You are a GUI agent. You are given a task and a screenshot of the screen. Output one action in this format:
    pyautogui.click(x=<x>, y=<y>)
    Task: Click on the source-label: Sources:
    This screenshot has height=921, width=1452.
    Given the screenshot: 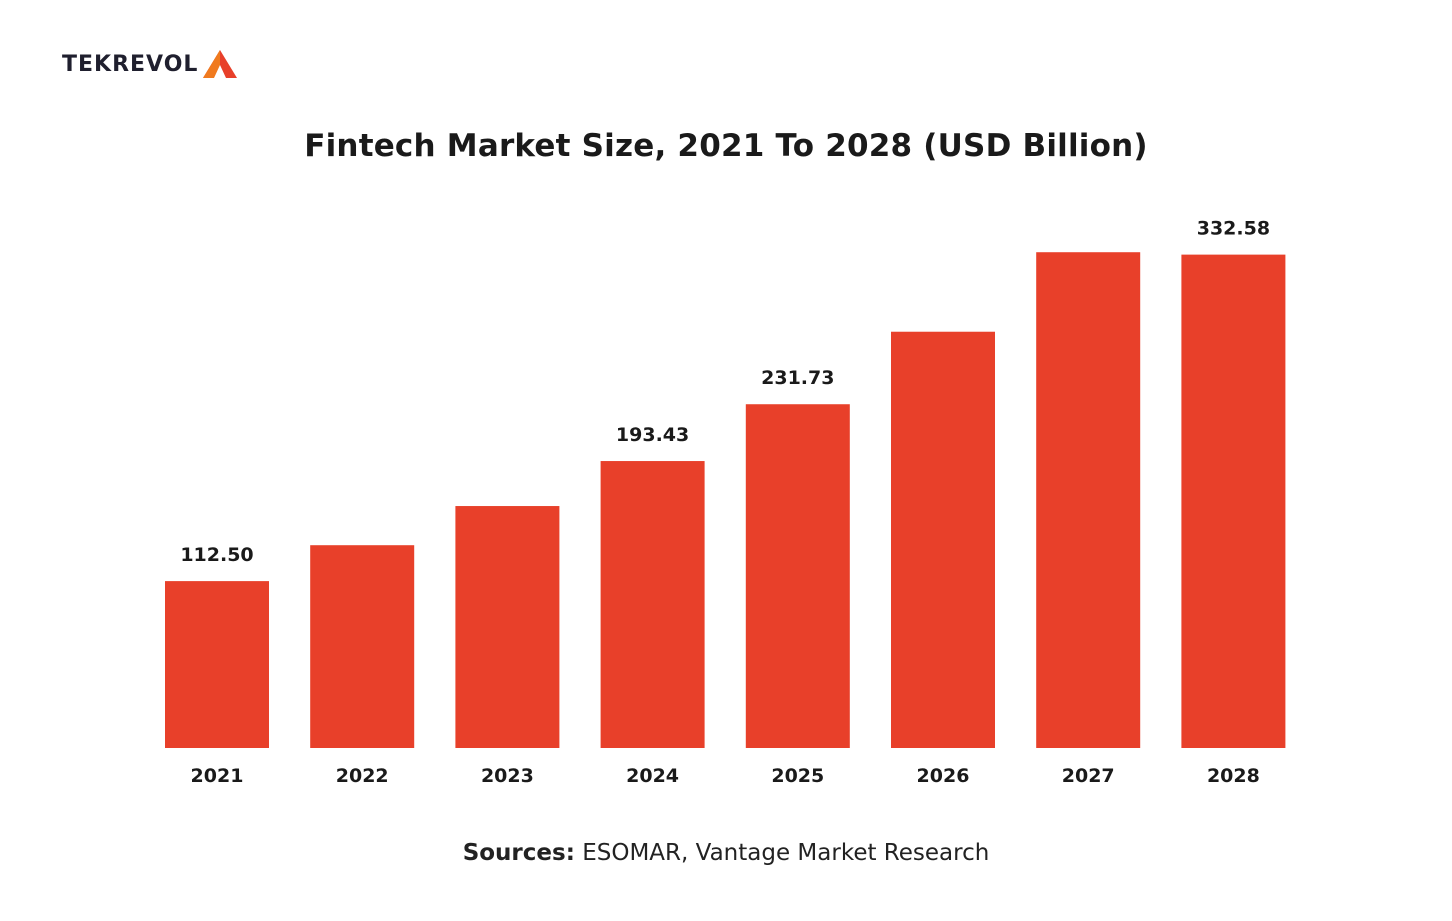 What is the action you would take?
    pyautogui.click(x=518, y=853)
    